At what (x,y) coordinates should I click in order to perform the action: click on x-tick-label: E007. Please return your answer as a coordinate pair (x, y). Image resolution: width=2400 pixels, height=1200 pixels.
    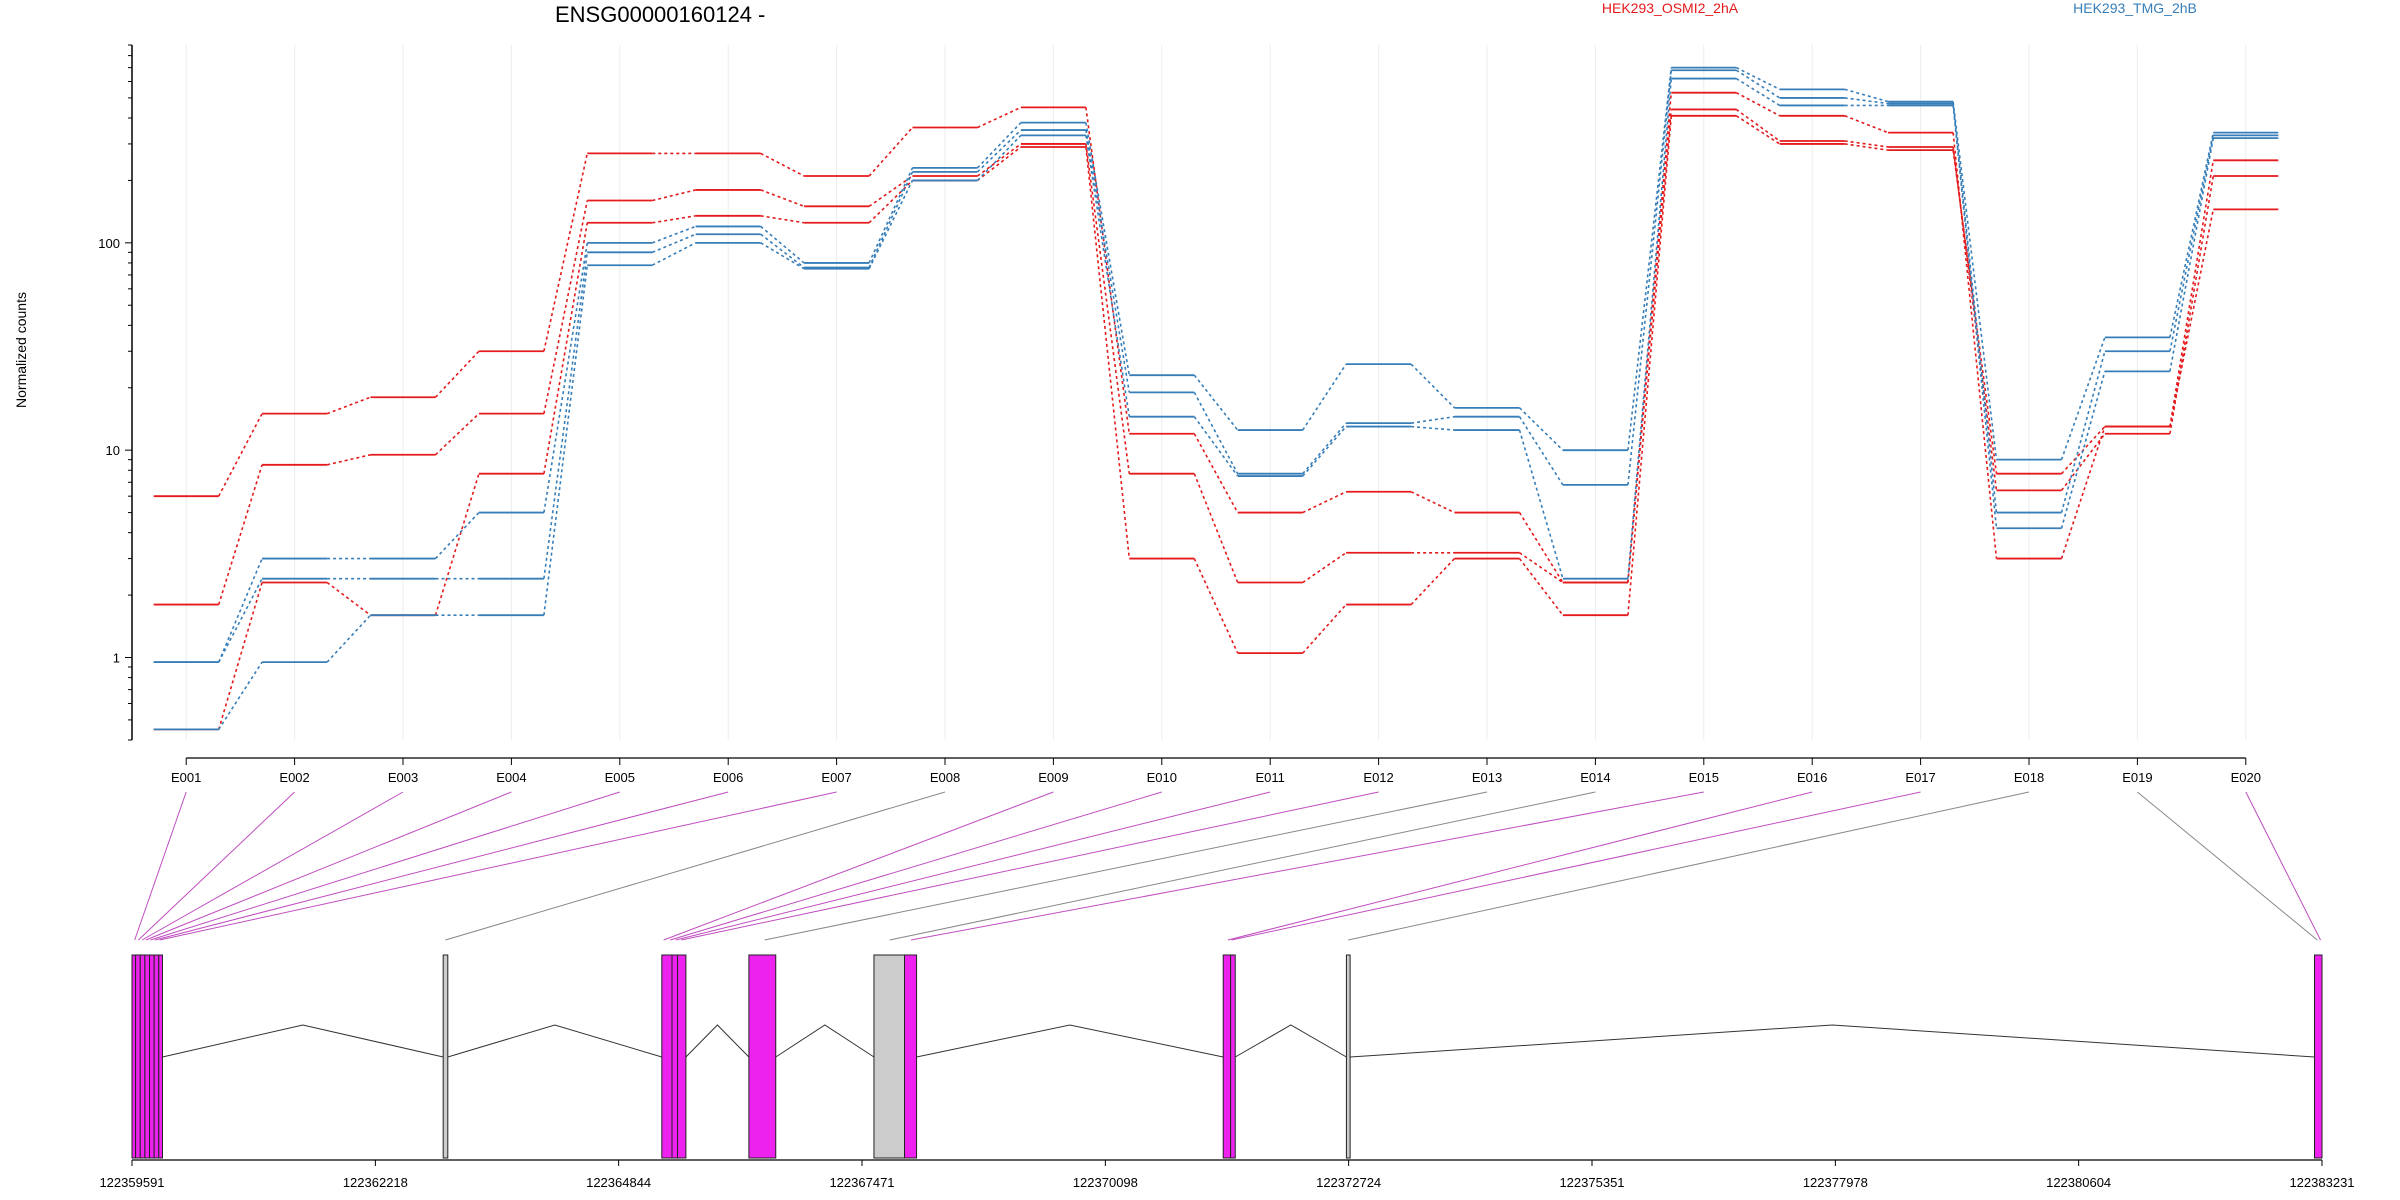
    Looking at the image, I should click on (836, 777).